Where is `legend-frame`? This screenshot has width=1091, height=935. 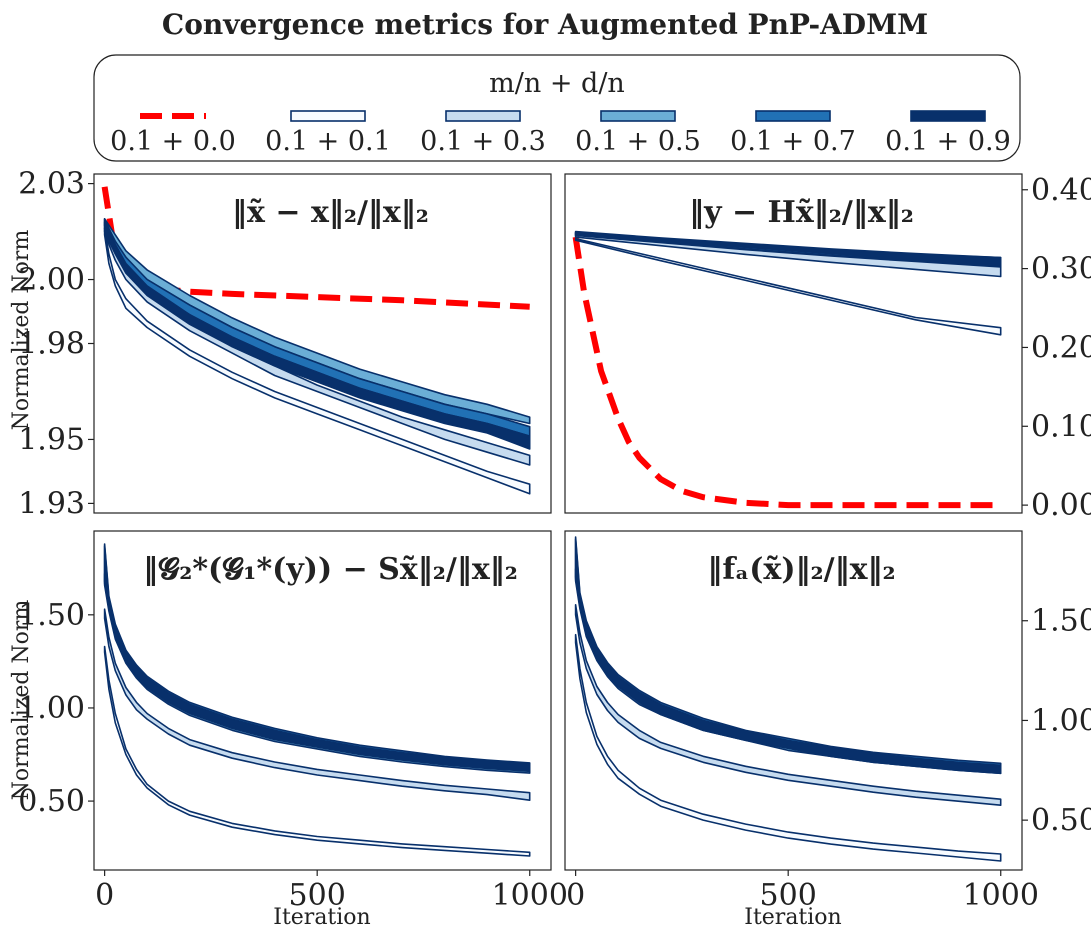 legend-frame is located at coordinates (557, 108).